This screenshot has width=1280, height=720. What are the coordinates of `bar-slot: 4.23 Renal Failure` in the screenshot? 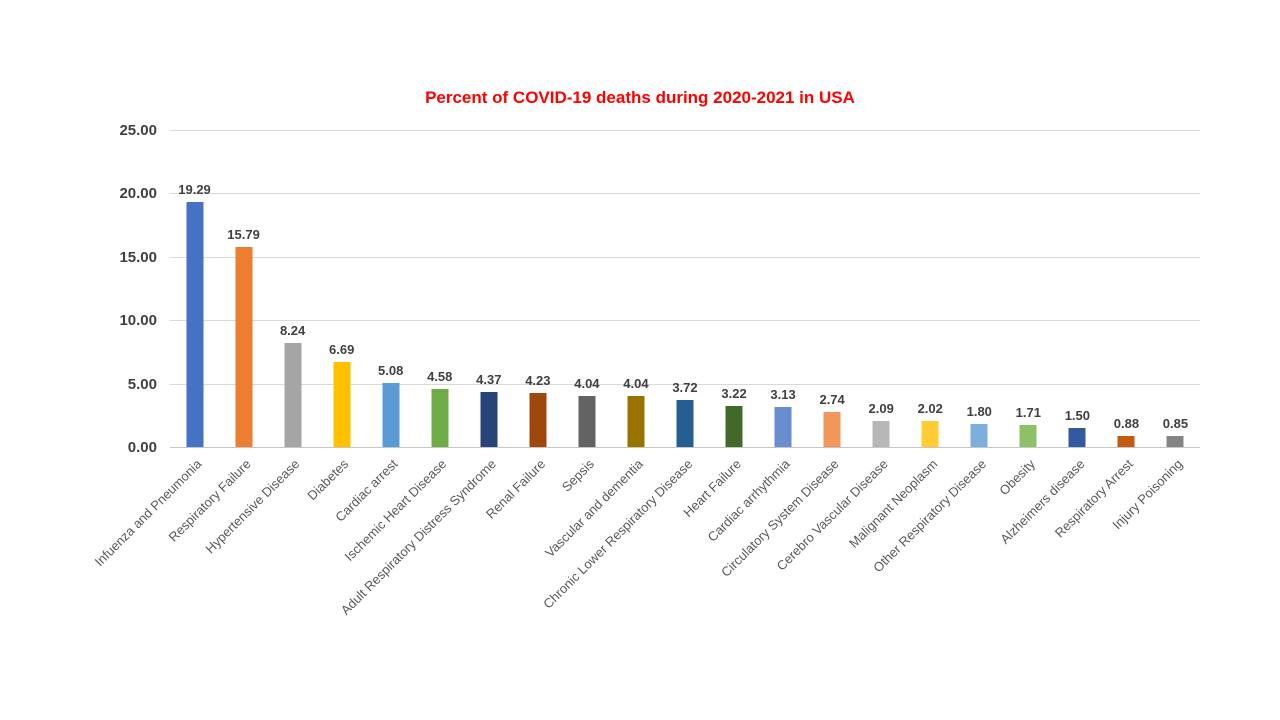 It's located at (522, 325).